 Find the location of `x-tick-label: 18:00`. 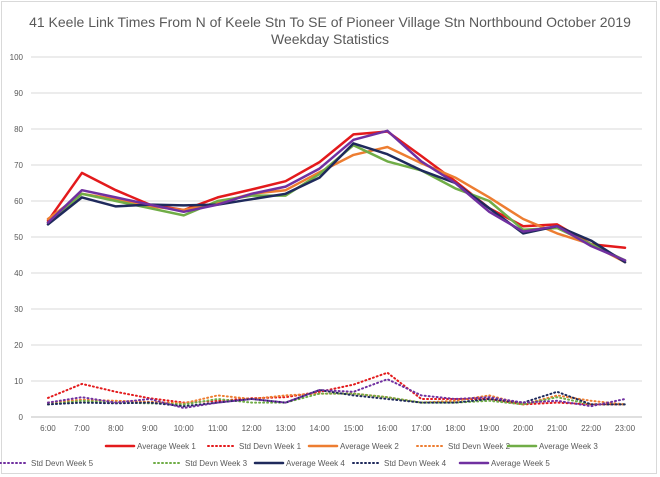

x-tick-label: 18:00 is located at coordinates (455, 428).